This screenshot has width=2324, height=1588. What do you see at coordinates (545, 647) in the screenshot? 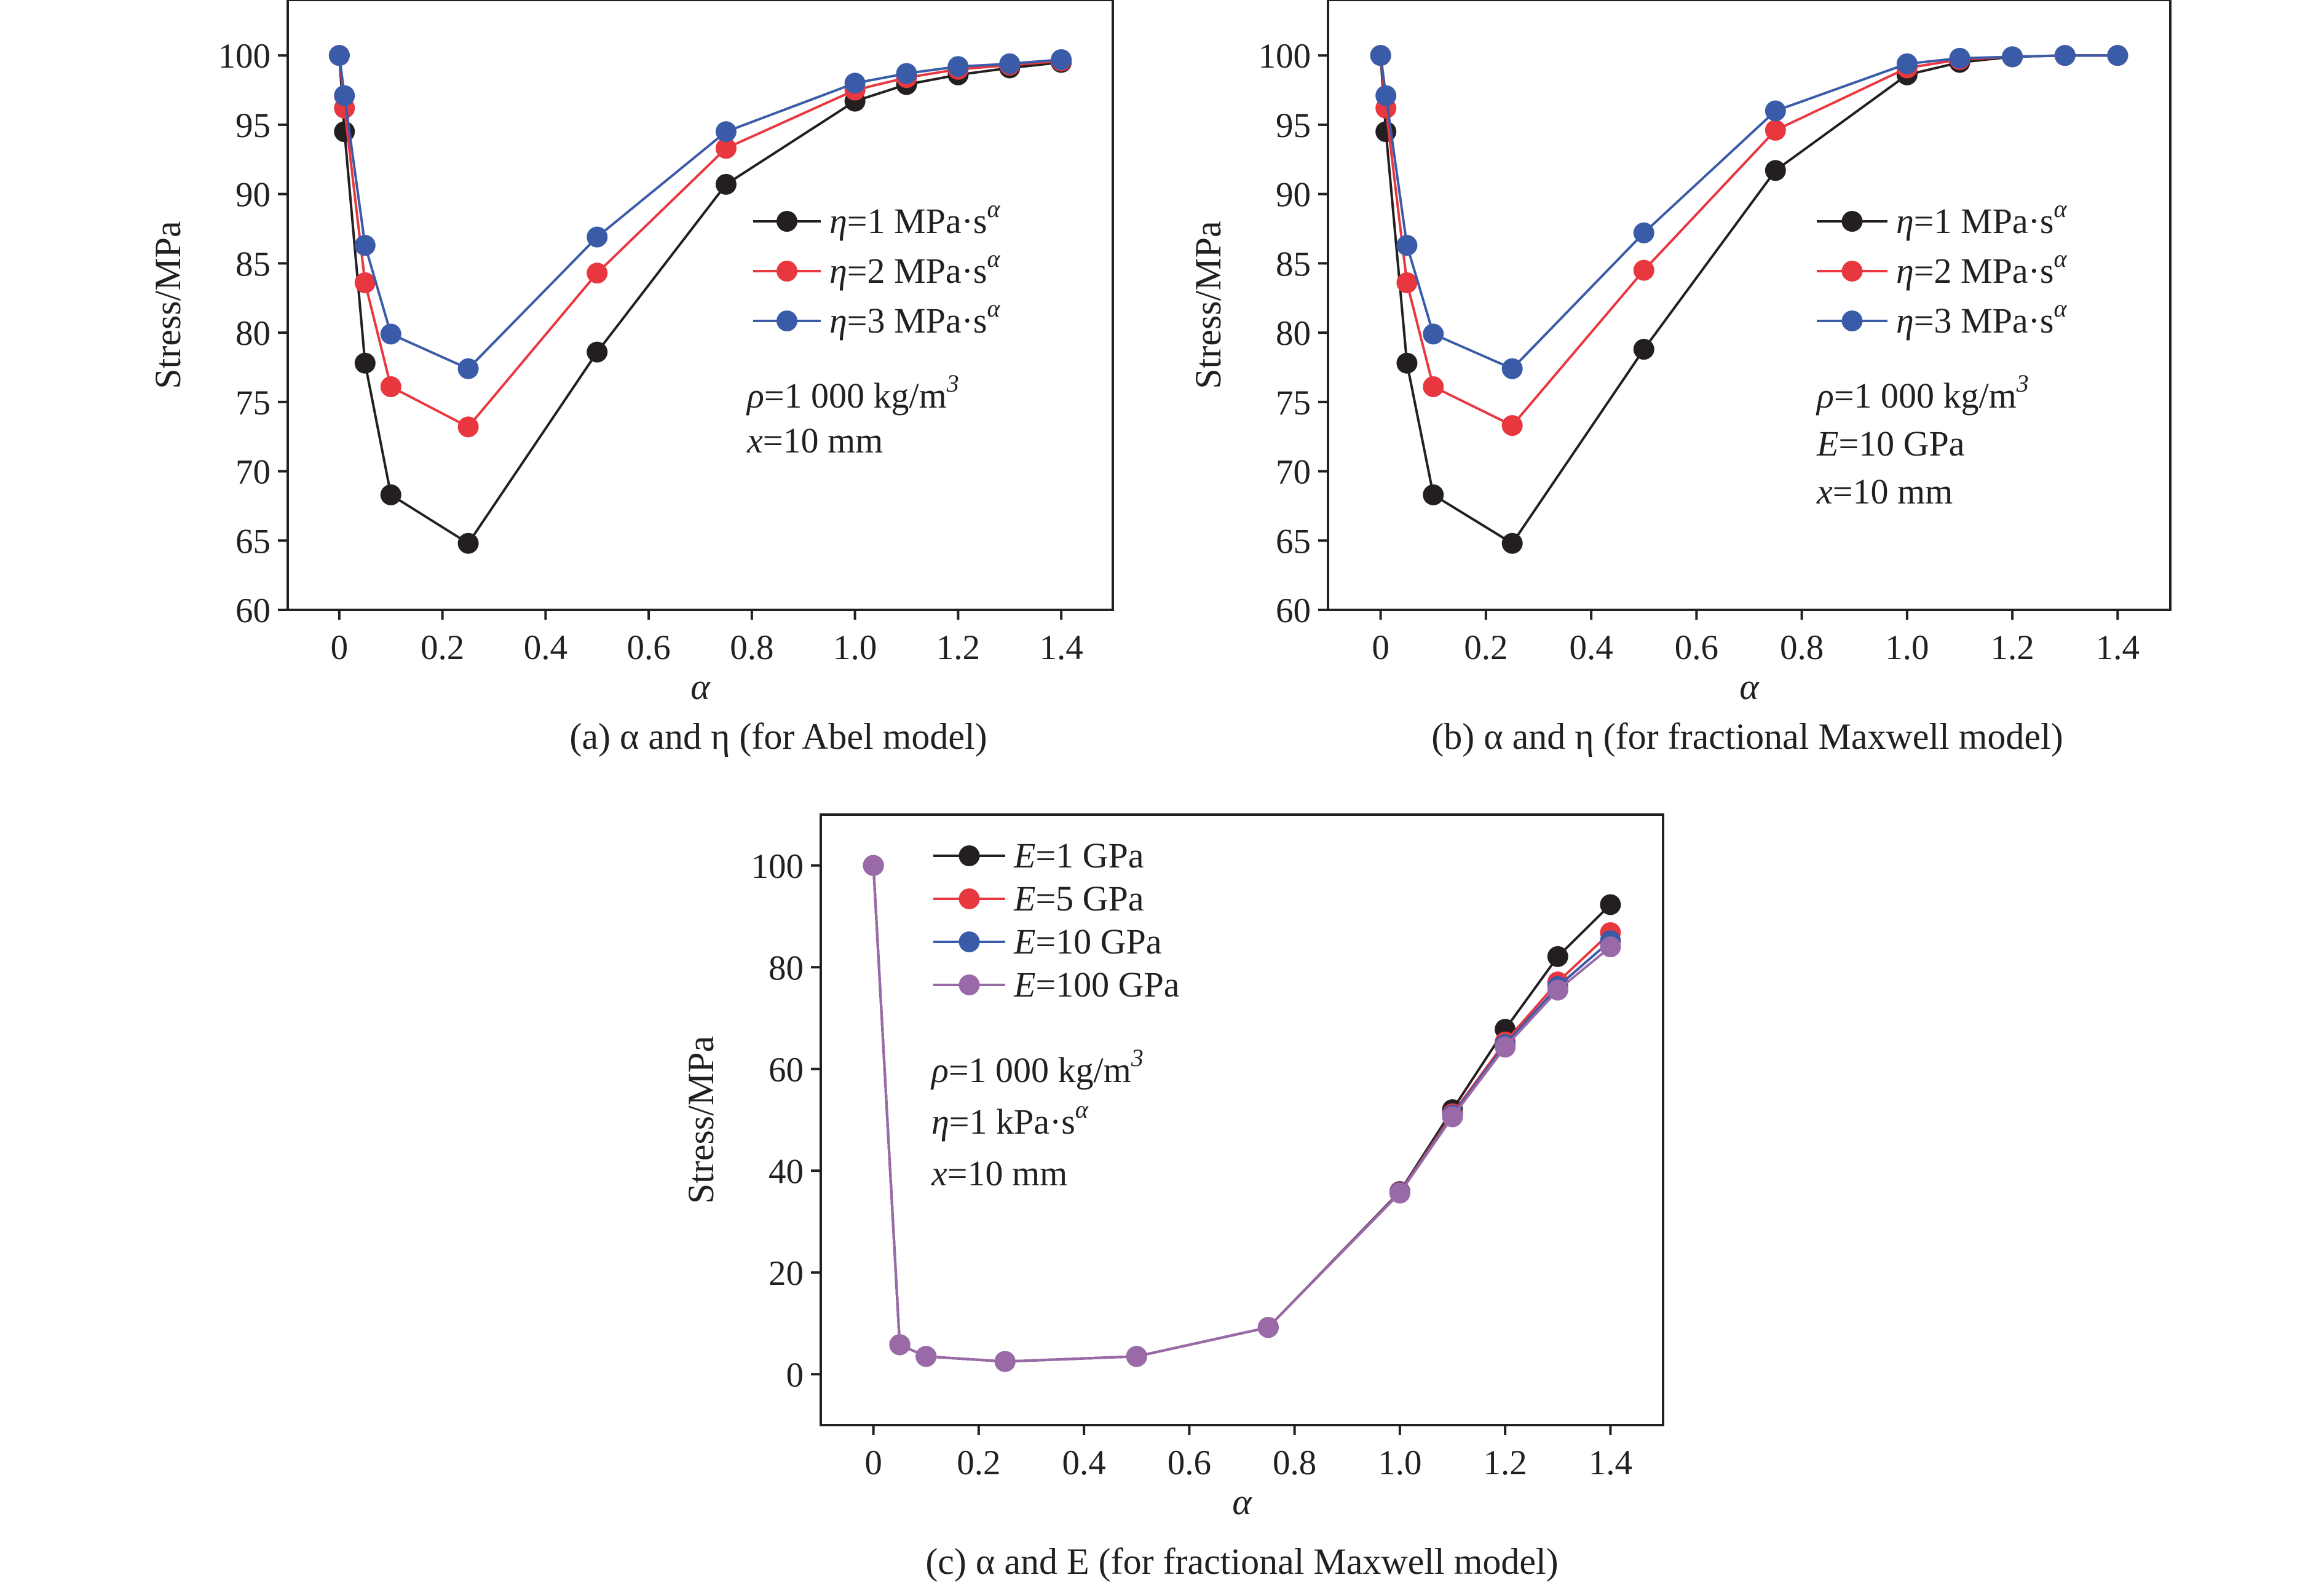
I see `x-tick-label: 0.4` at bounding box center [545, 647].